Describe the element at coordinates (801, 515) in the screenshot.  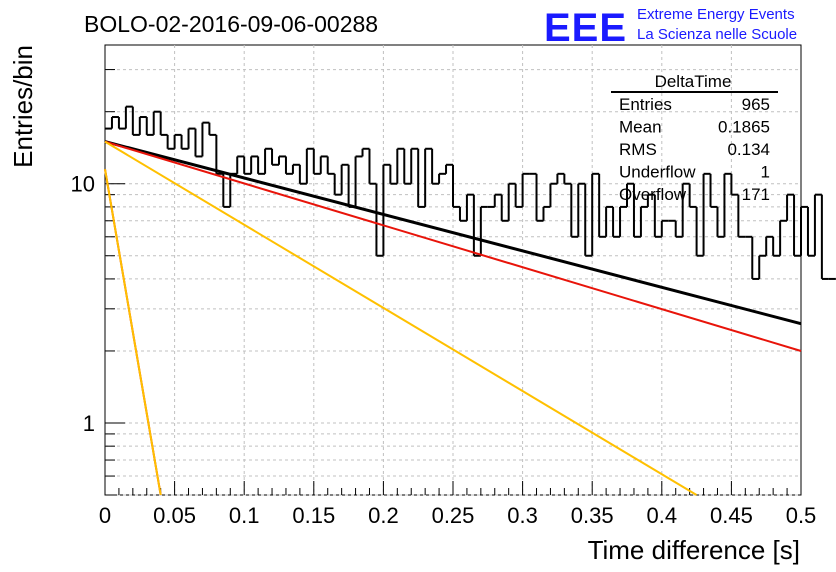
I see `x-tick-label: 0.5` at that location.